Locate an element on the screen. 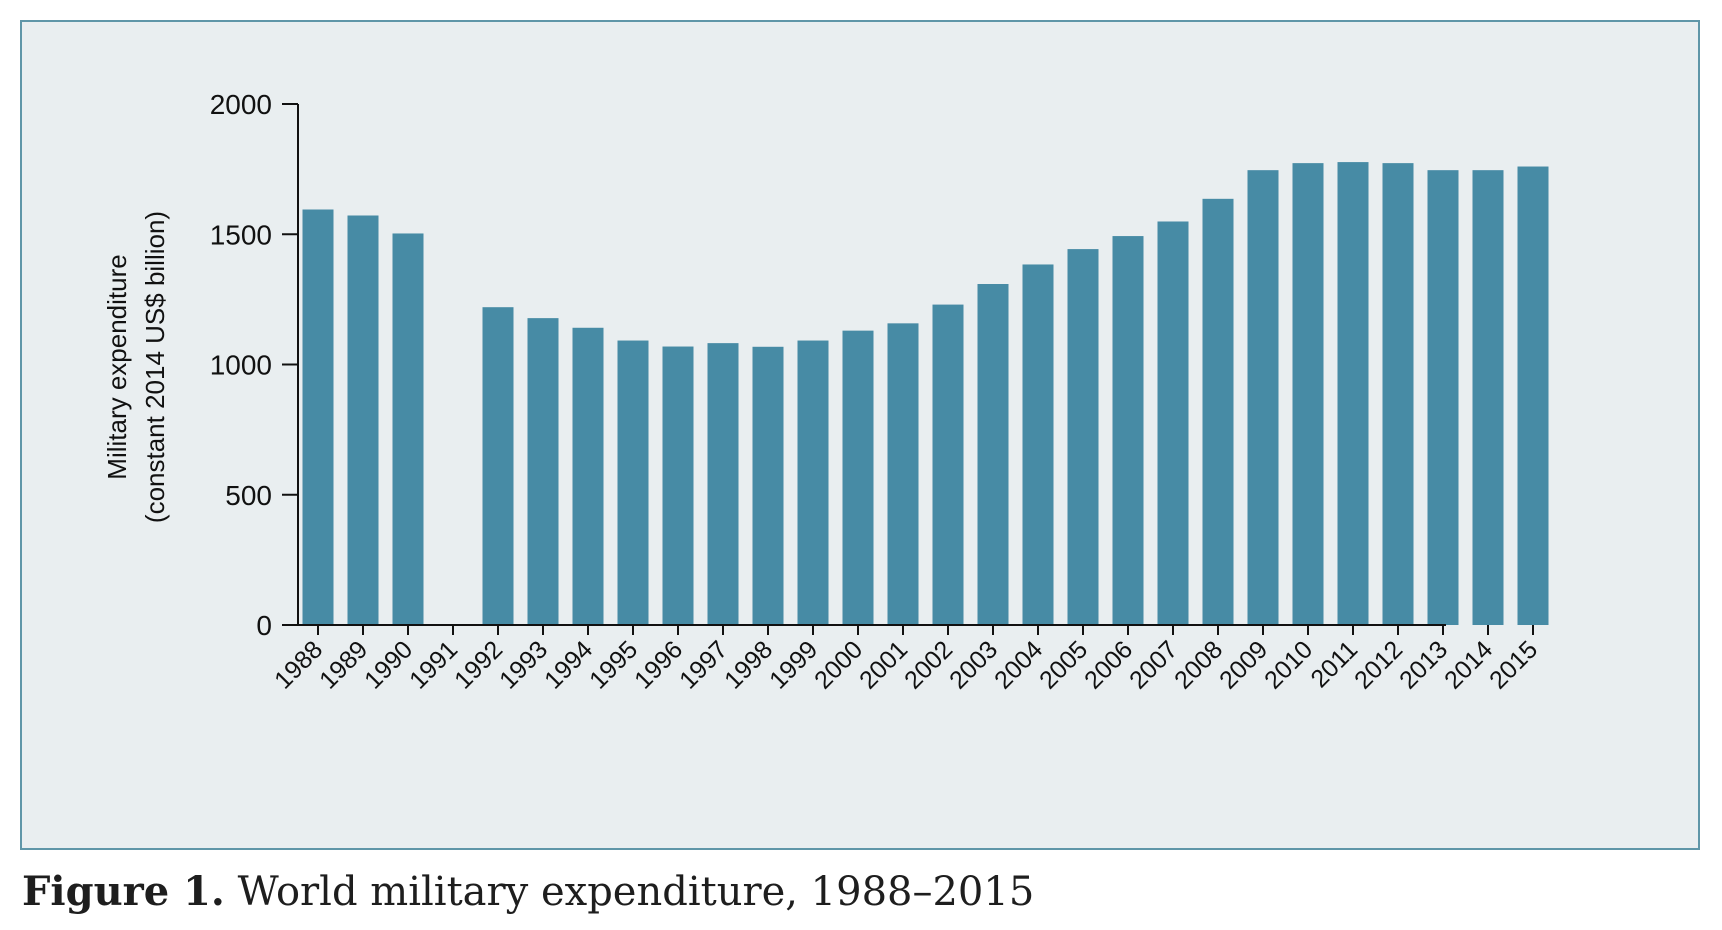 This screenshot has width=1722, height=930. x-tick-label-1999: 1999 is located at coordinates (793, 664).